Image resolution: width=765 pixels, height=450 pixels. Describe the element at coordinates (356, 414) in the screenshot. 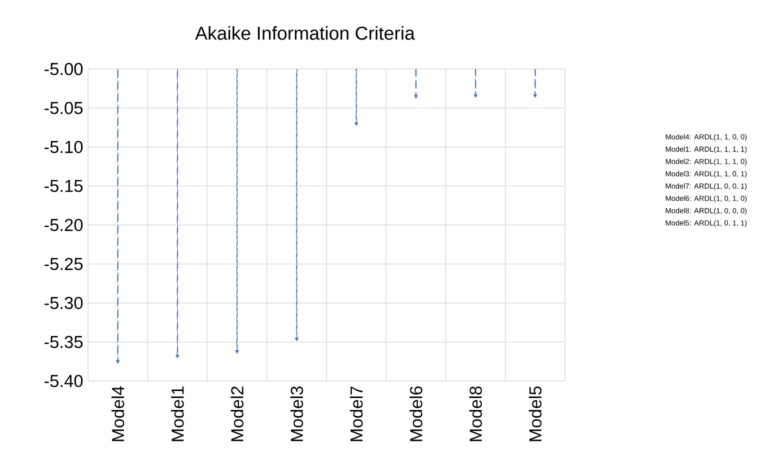

I see `x-tick-label: Model7` at that location.